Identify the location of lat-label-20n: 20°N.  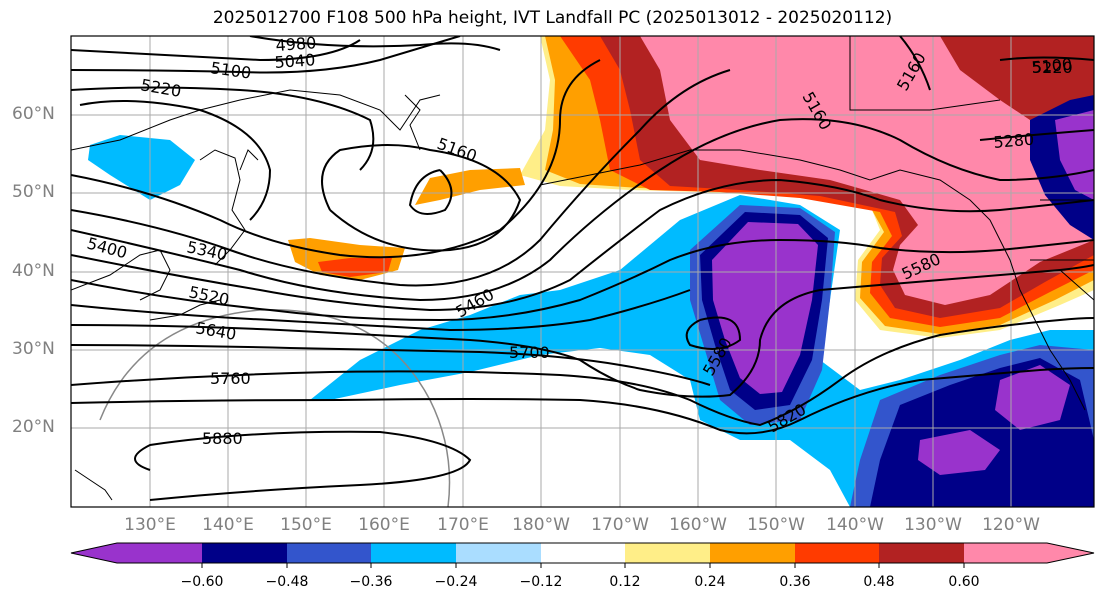
(33, 427).